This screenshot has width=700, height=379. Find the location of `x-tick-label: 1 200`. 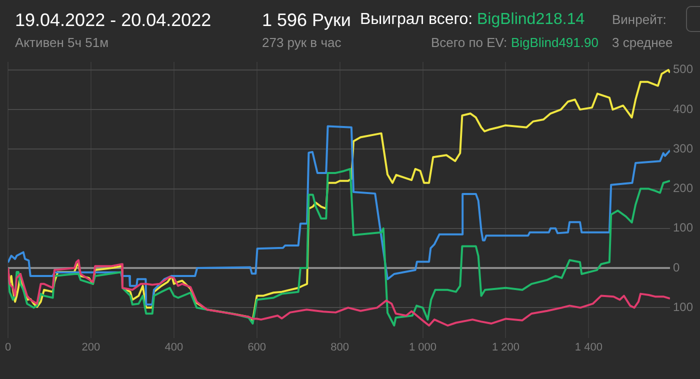

x-tick-label: 1 200 is located at coordinates (506, 347).